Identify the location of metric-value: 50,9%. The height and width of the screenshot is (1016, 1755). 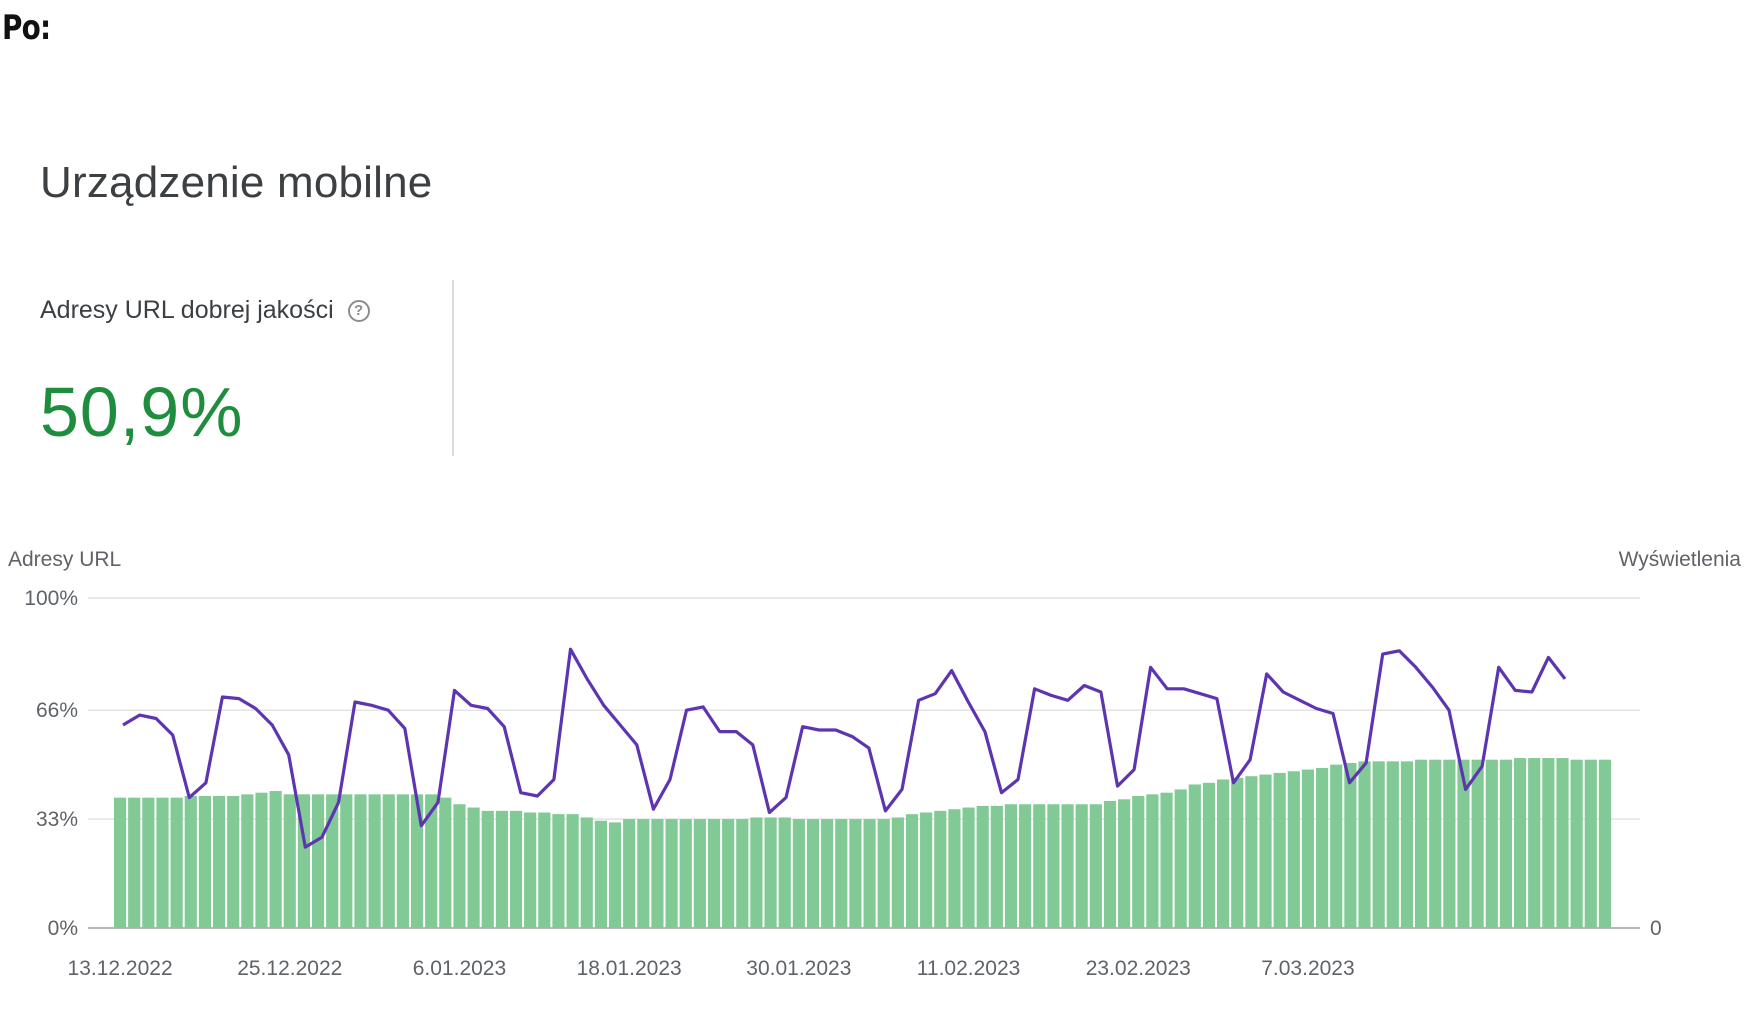
(142, 412).